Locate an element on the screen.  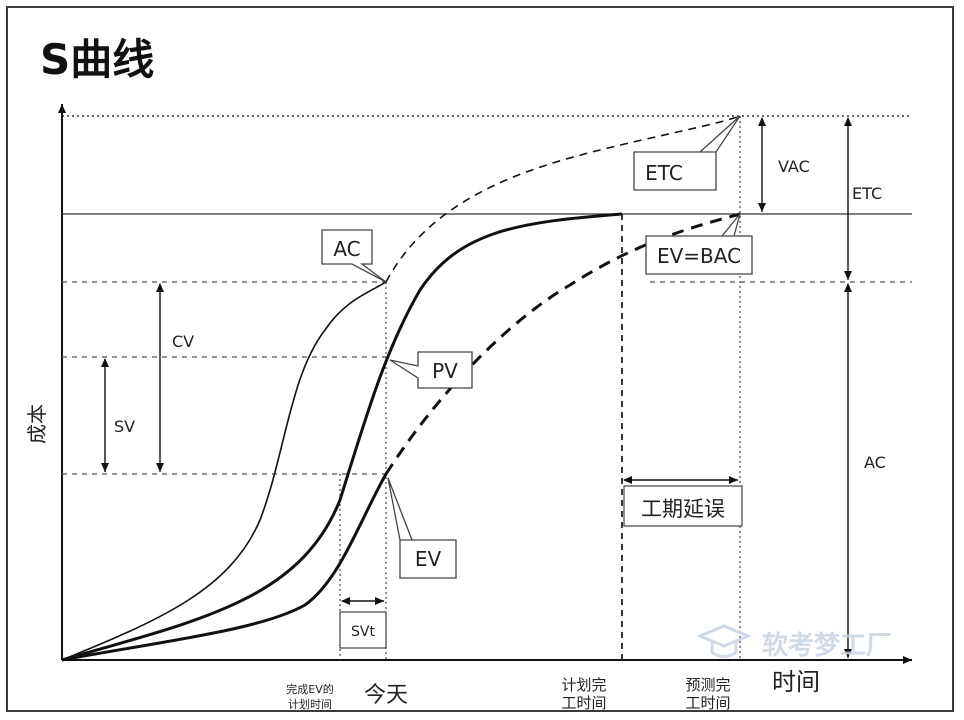
etc-callout-label: ETC is located at coordinates (664, 173).